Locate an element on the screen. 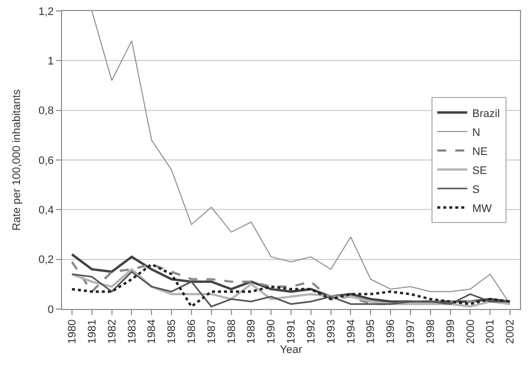  x-tick-label: 1996 is located at coordinates (391, 331).